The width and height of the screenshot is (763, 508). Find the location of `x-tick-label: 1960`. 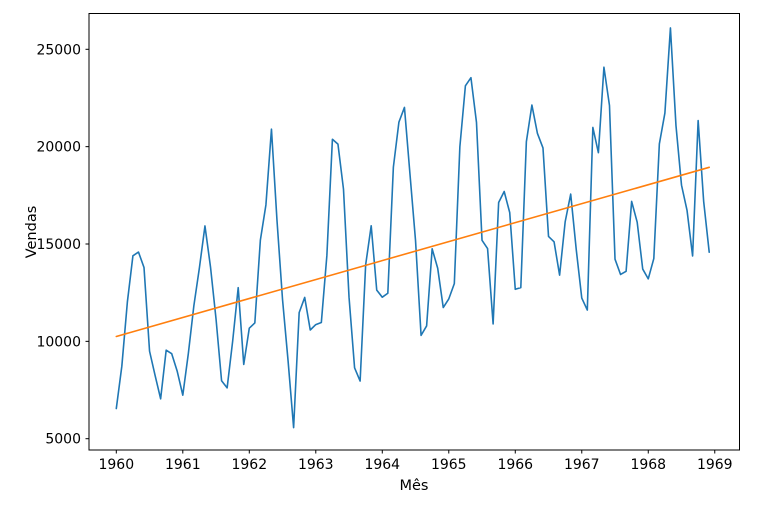

x-tick-label: 1960 is located at coordinates (116, 465).